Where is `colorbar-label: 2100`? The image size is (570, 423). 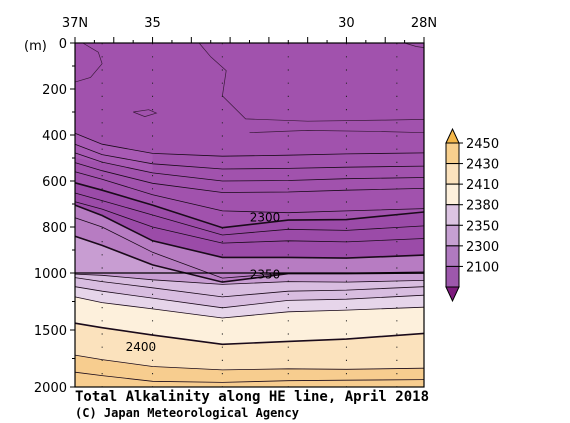 colorbar-label: 2100 is located at coordinates (482, 267).